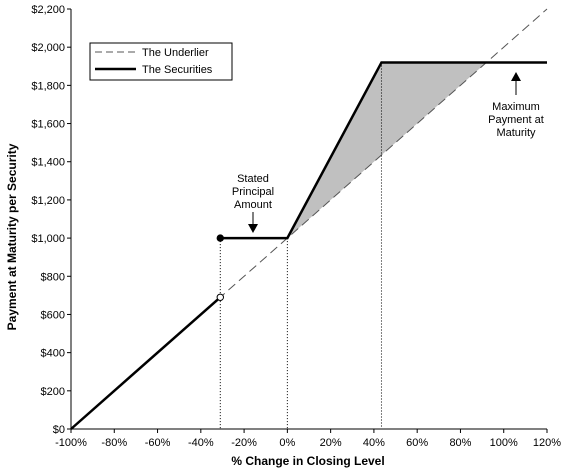 The image size is (580, 476). I want to click on legend-box, so click(161, 61).